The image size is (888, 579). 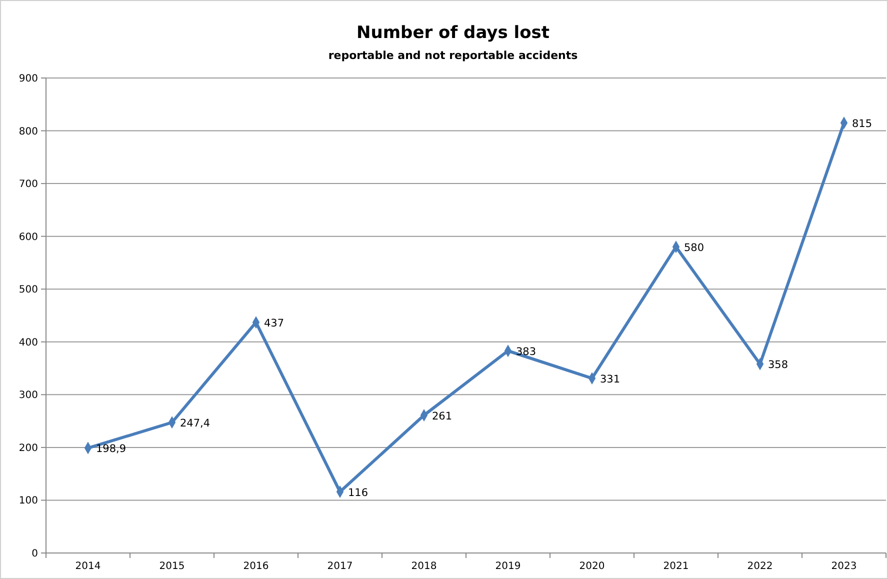 I want to click on chart-title: Number of days lost, so click(x=453, y=33).